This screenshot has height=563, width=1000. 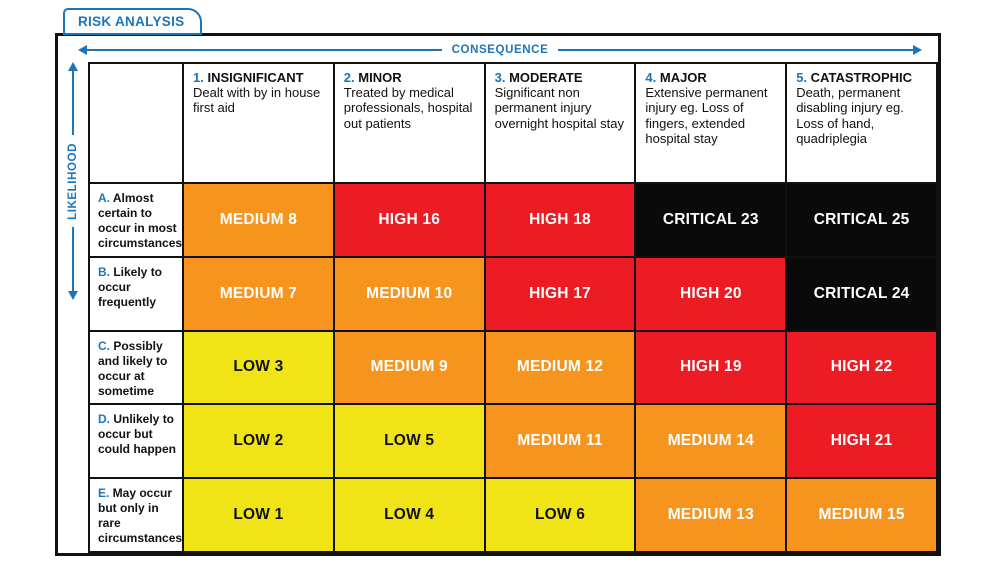 I want to click on consequence-axis: CONSEQUENCE, so click(x=500, y=50).